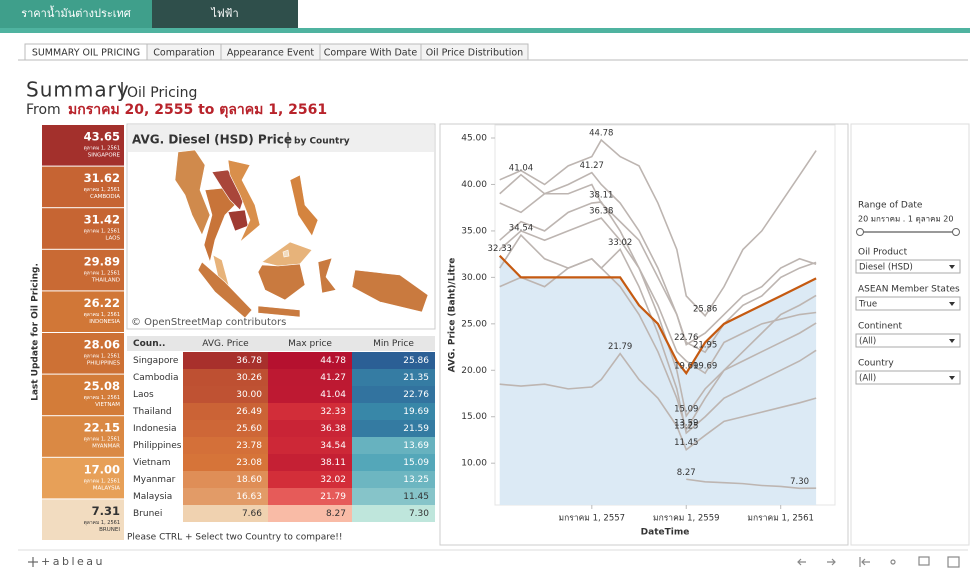 The image size is (970, 584). Describe the element at coordinates (831, 562) in the screenshot. I see `redo-button` at that location.